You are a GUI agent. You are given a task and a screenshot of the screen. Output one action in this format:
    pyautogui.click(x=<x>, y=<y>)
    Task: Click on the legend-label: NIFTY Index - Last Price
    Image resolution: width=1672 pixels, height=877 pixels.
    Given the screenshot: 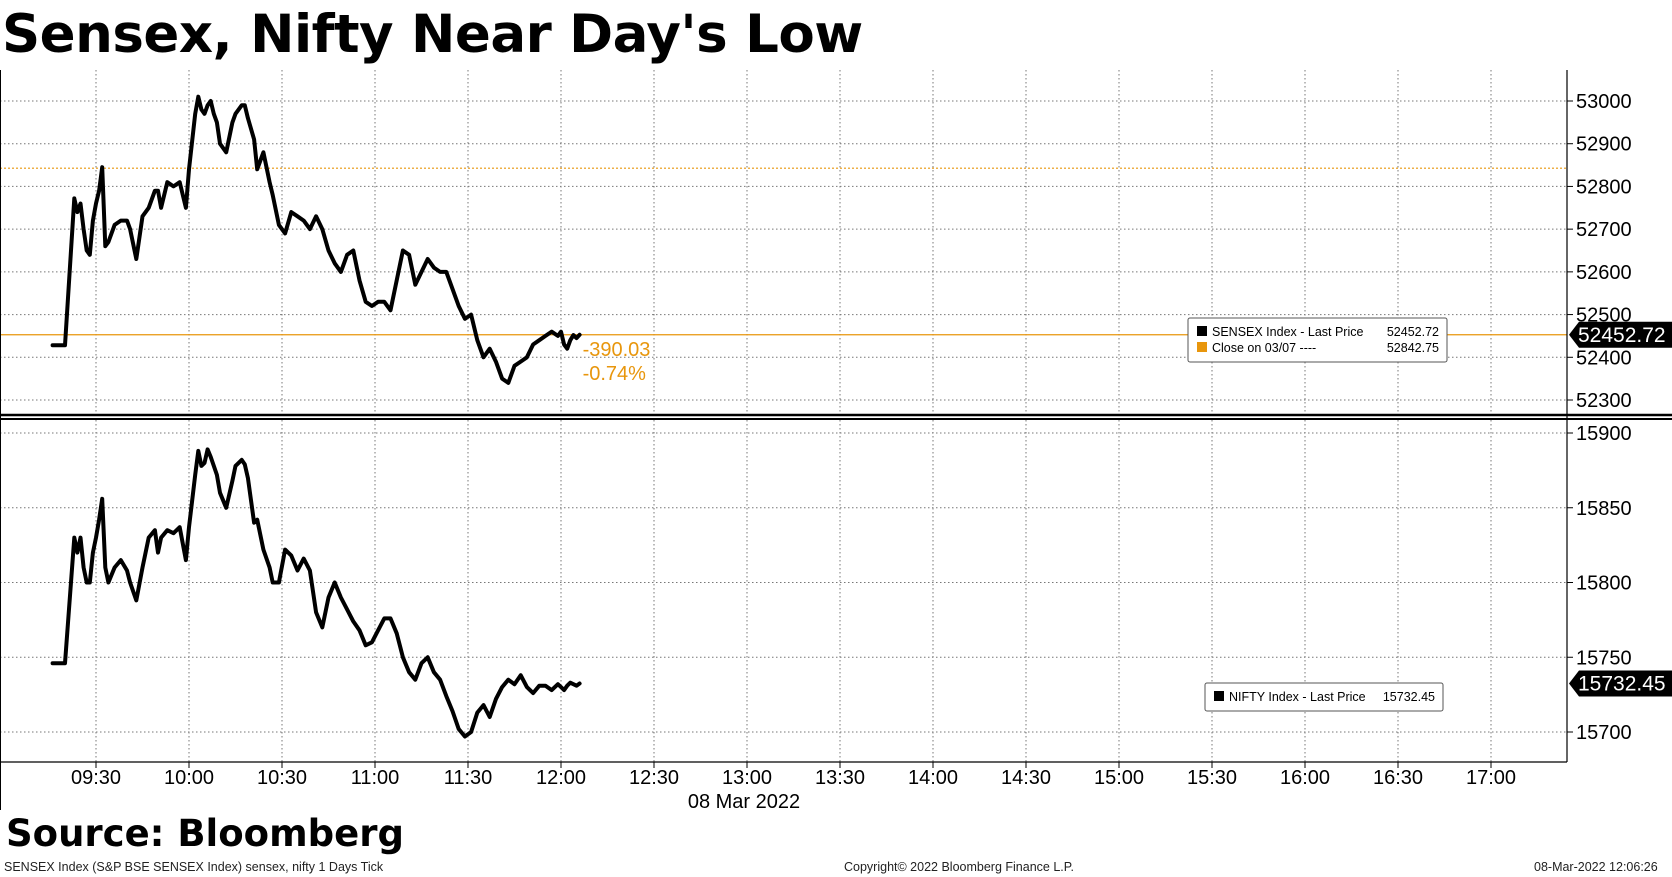 What is the action you would take?
    pyautogui.click(x=1297, y=697)
    